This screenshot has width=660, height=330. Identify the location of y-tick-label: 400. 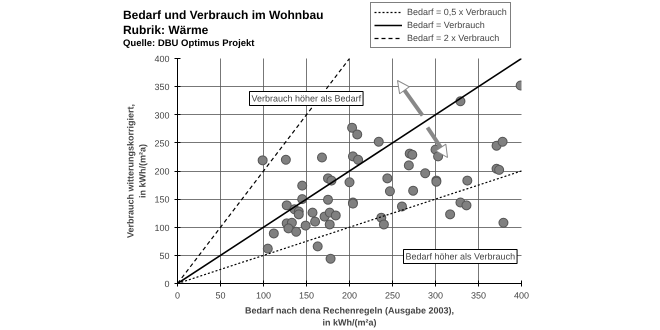
(162, 59).